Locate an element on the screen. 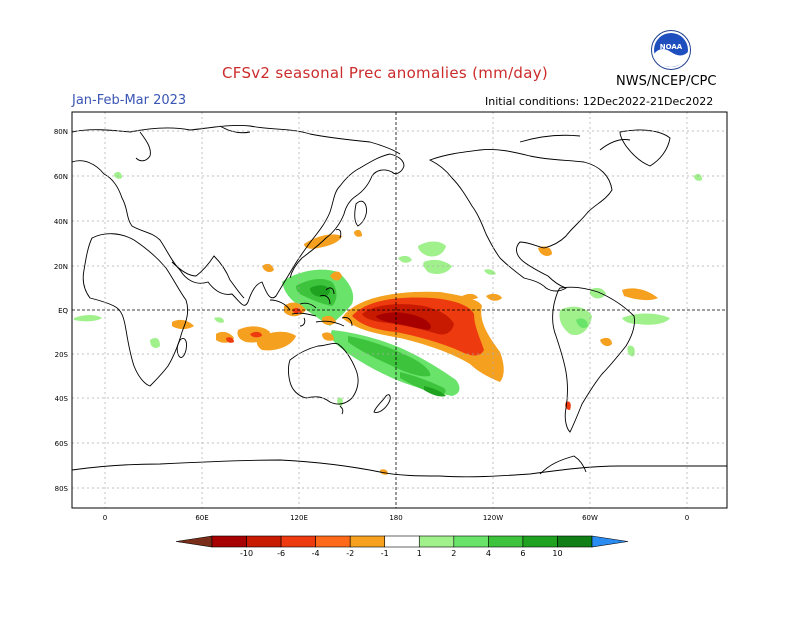 This screenshot has width=800, height=618. lon-label: 180 is located at coordinates (395, 518).